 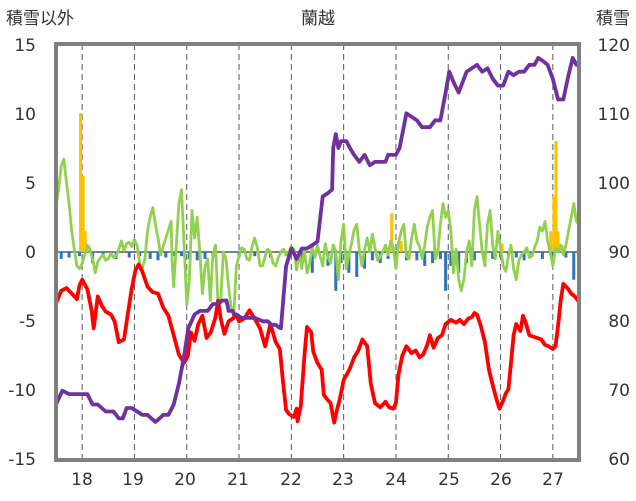 I want to click on left-tick-label: 15, so click(x=25, y=46).